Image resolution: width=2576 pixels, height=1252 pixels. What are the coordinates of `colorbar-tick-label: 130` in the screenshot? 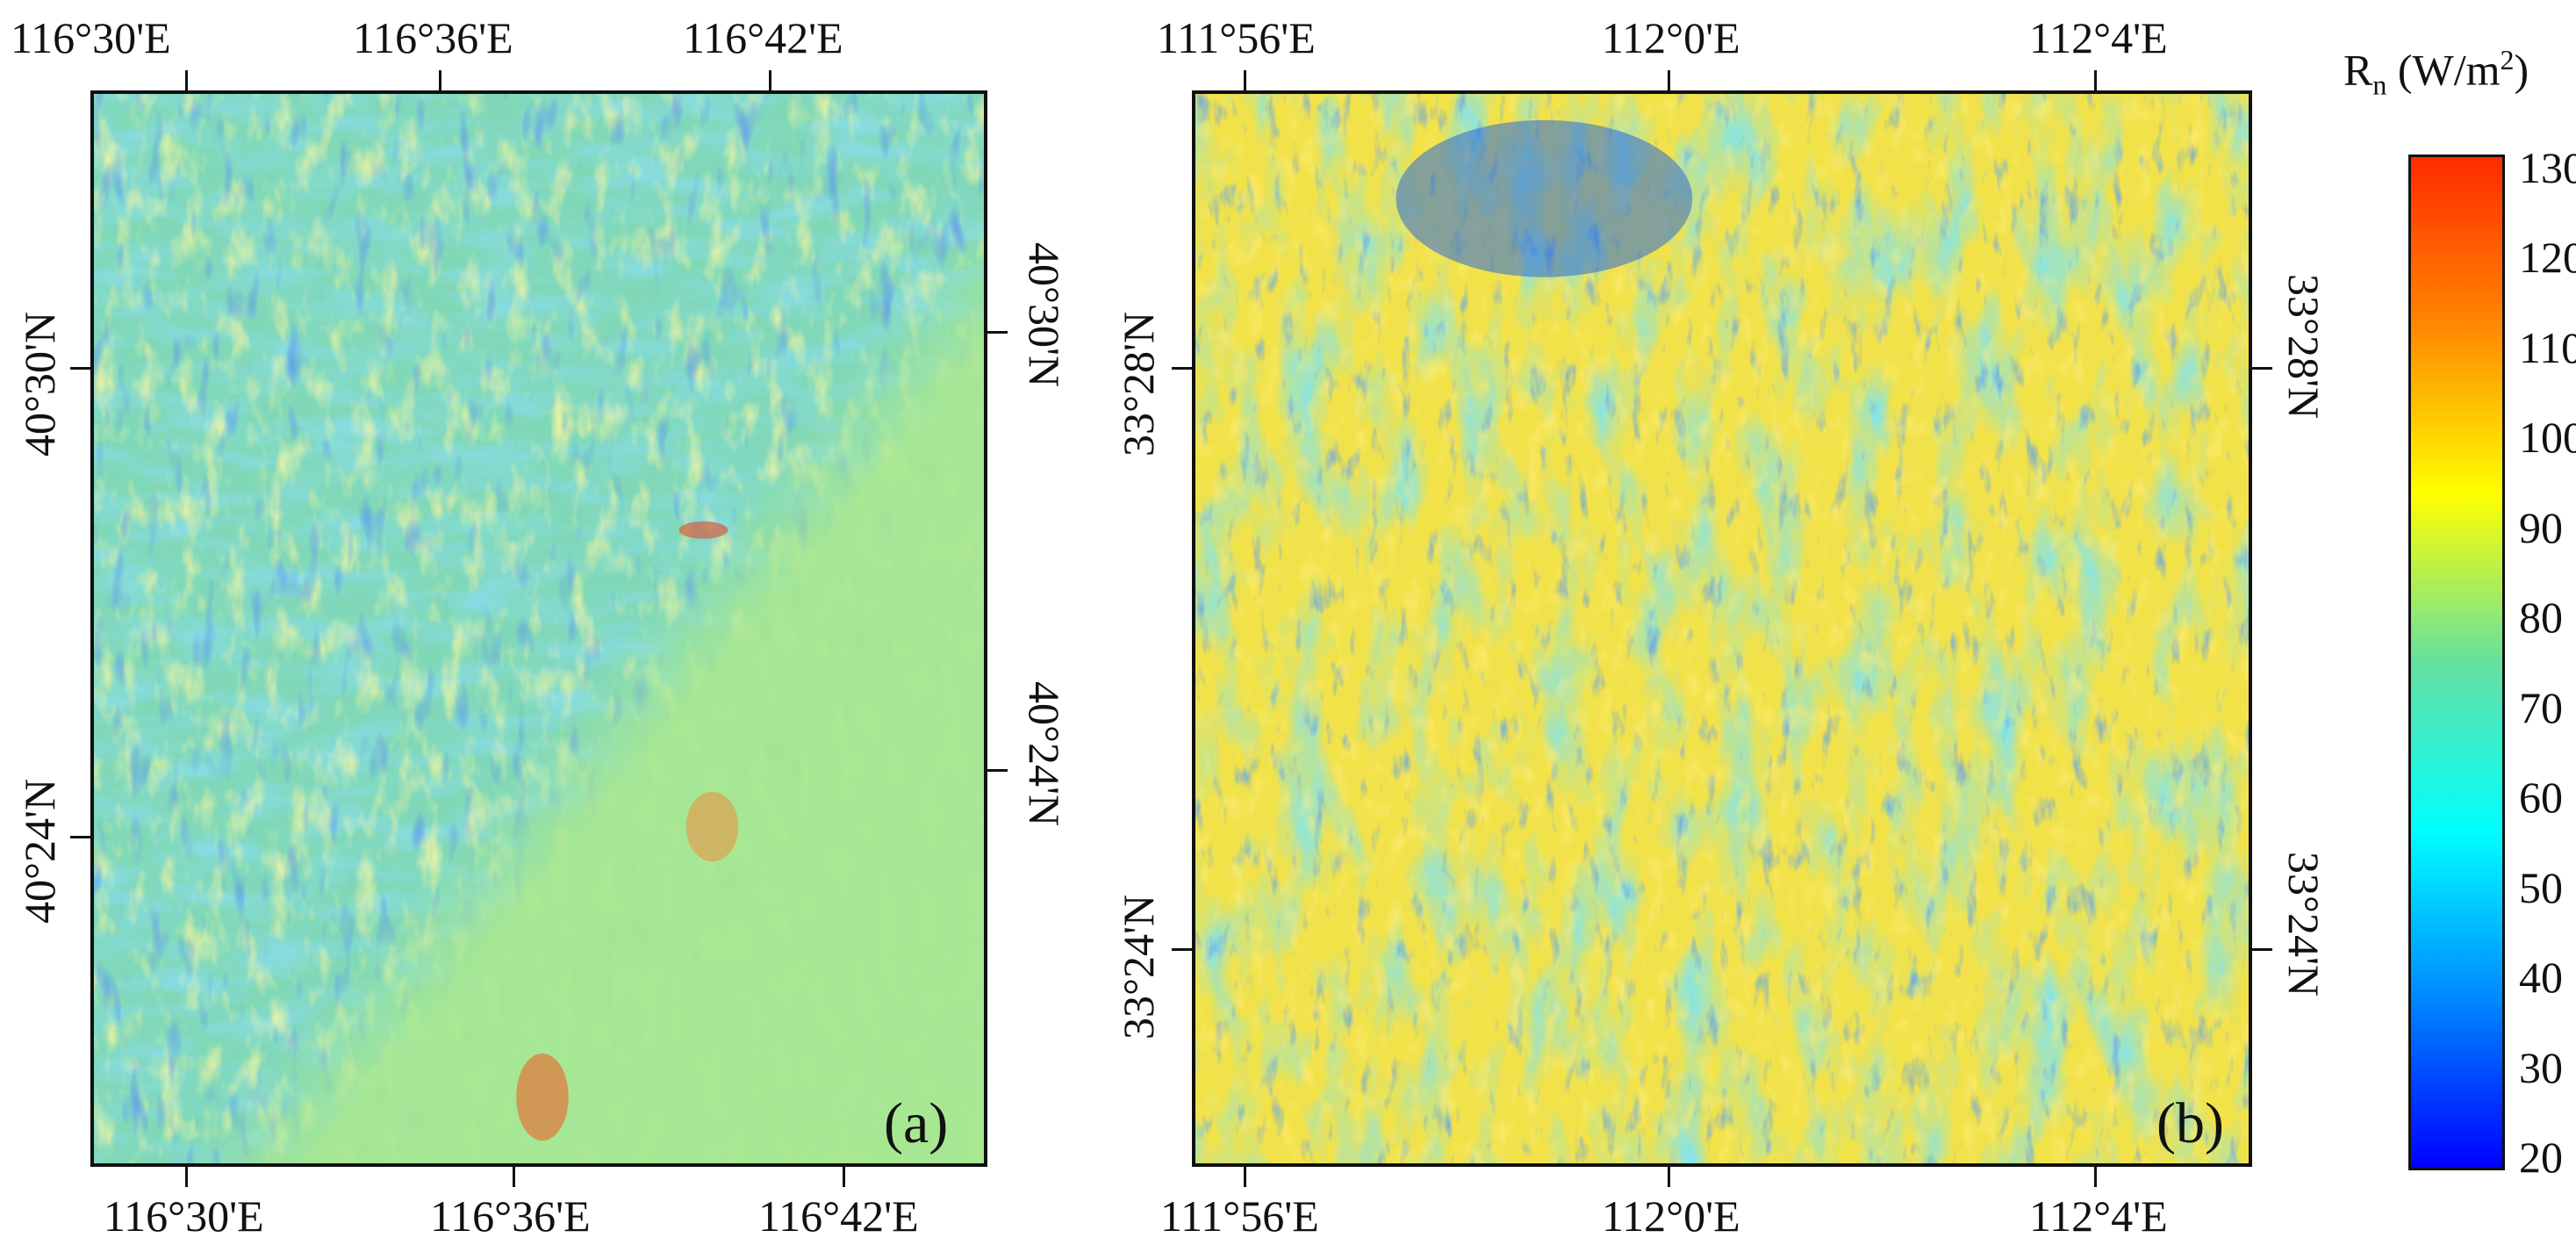 It's located at (2548, 168).